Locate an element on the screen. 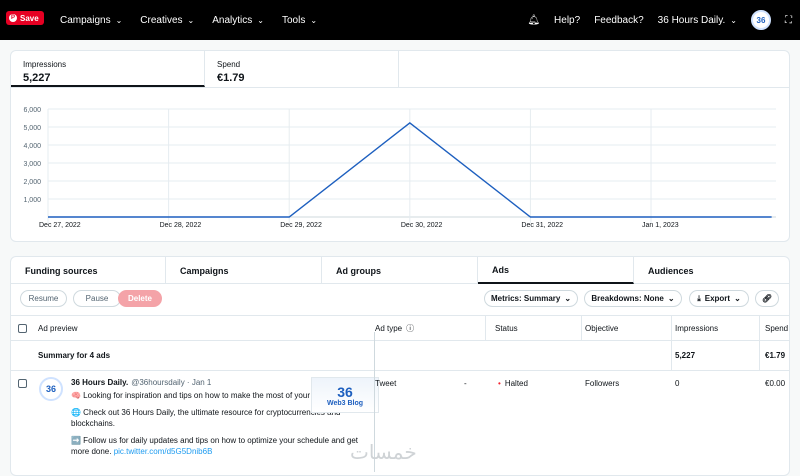 The height and width of the screenshot is (476, 800). nav-label: Analytics is located at coordinates (232, 20).